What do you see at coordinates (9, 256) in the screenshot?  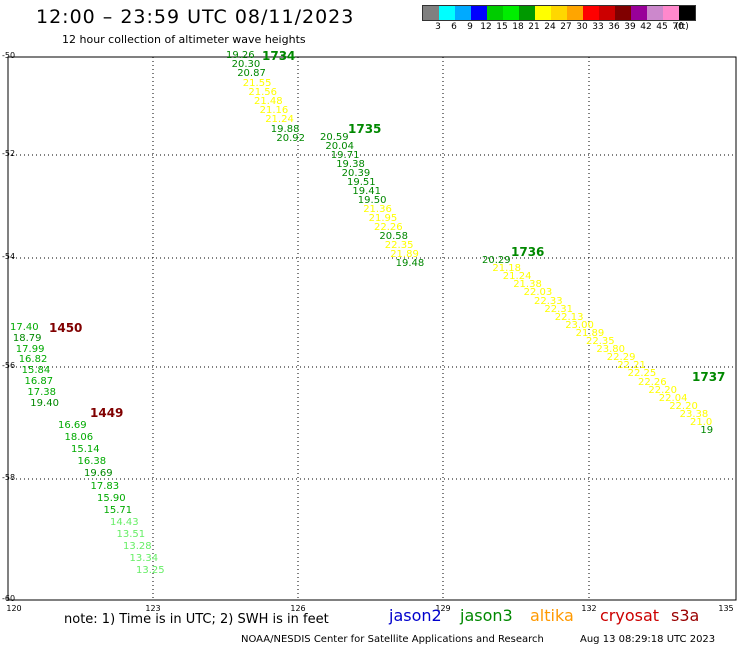 I see `latitude-label: -54` at bounding box center [9, 256].